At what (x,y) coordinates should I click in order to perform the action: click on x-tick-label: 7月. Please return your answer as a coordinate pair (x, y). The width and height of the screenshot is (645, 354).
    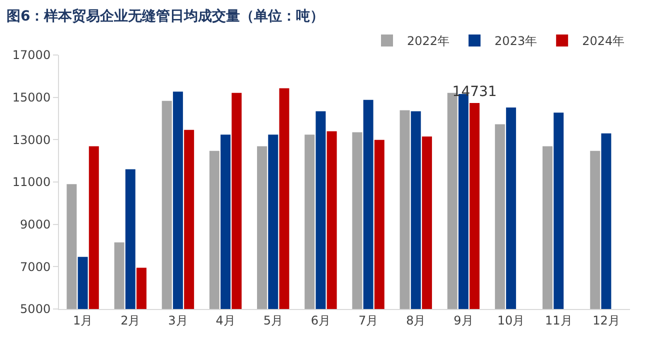
    Looking at the image, I should click on (368, 320).